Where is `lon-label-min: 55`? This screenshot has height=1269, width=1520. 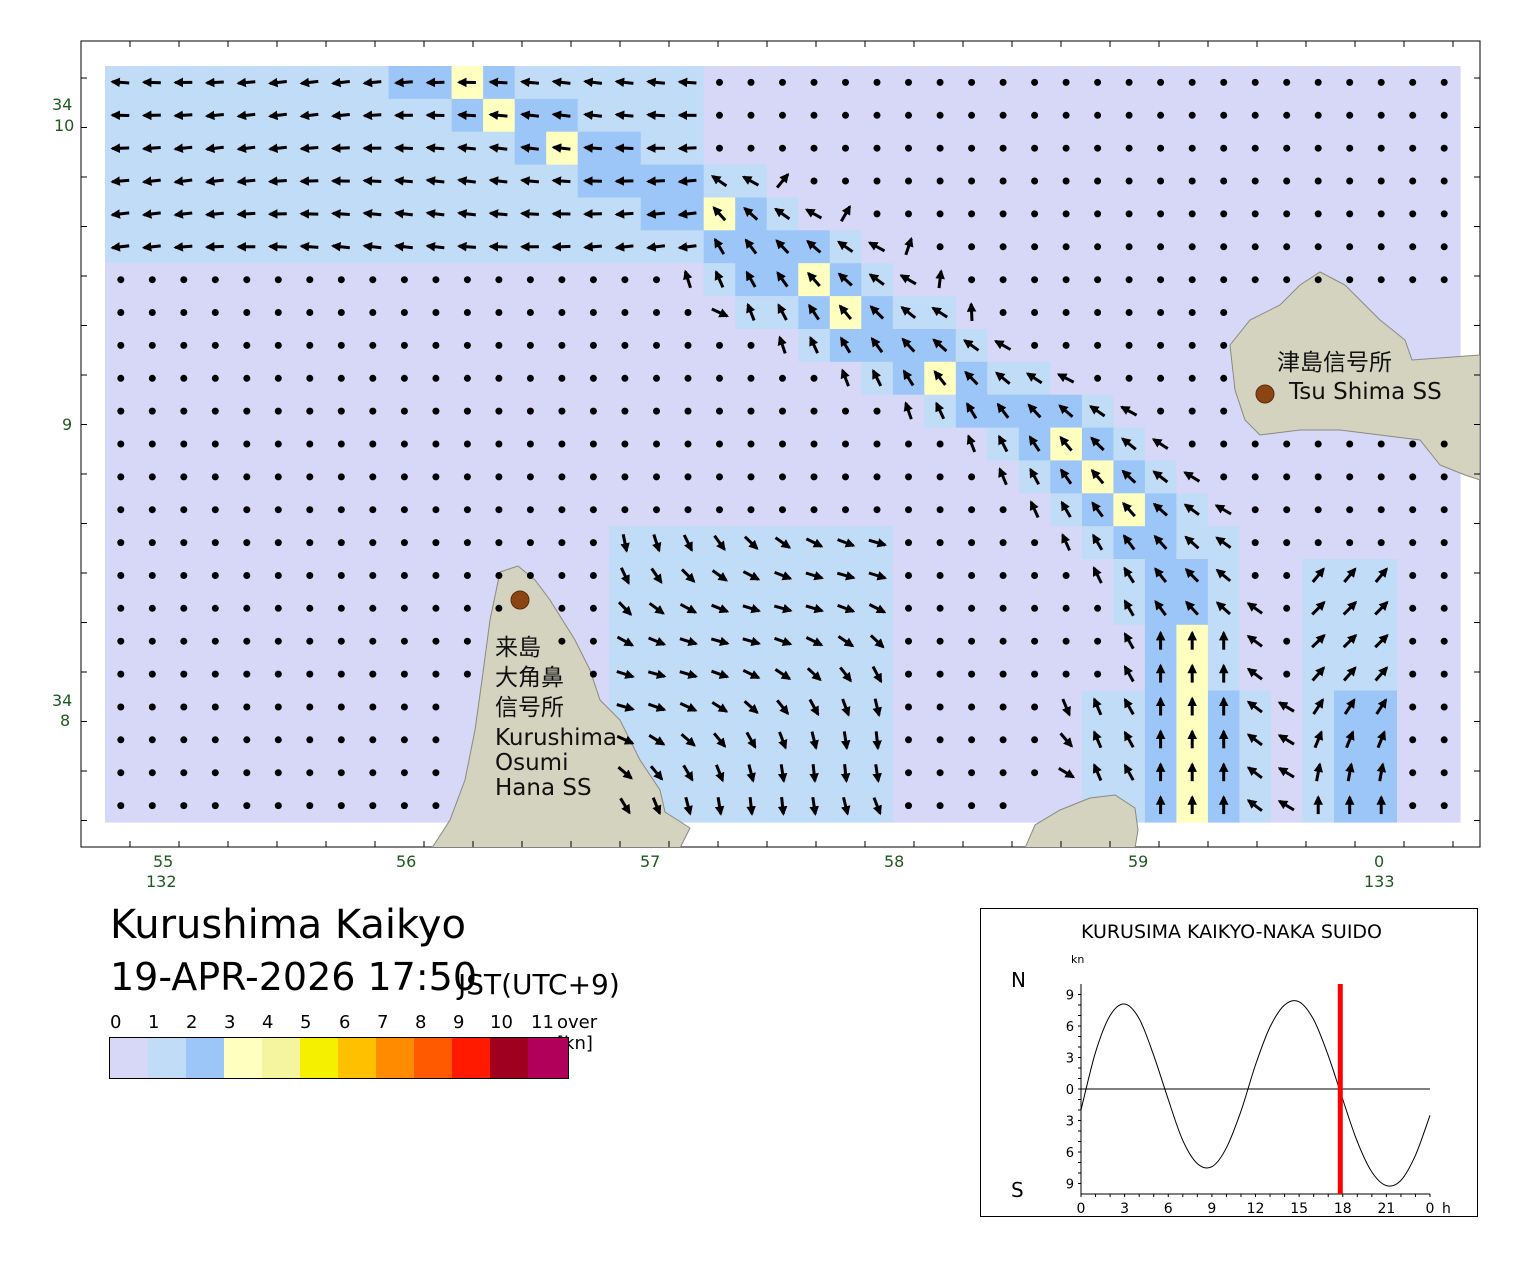 lon-label-min: 55 is located at coordinates (163, 861).